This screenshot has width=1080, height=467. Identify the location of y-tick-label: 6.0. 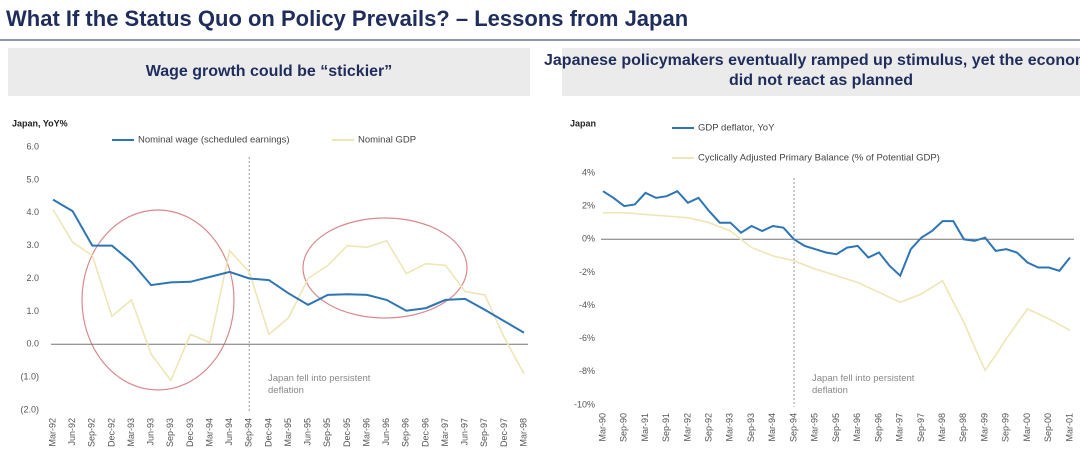
(32, 146).